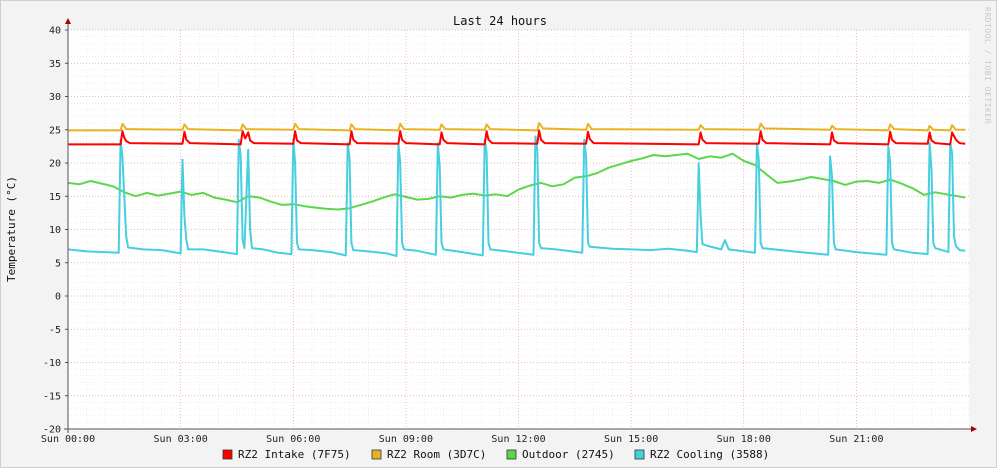  Describe the element at coordinates (568, 454) in the screenshot. I see `legend-label: Outdoor (2745)` at that location.